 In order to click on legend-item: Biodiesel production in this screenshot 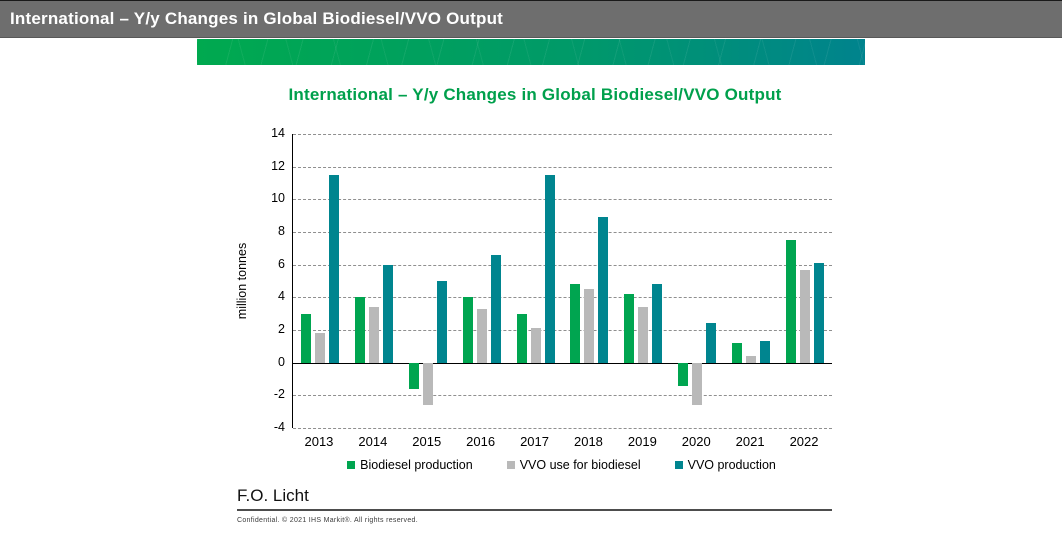, I will do `click(410, 465)`.